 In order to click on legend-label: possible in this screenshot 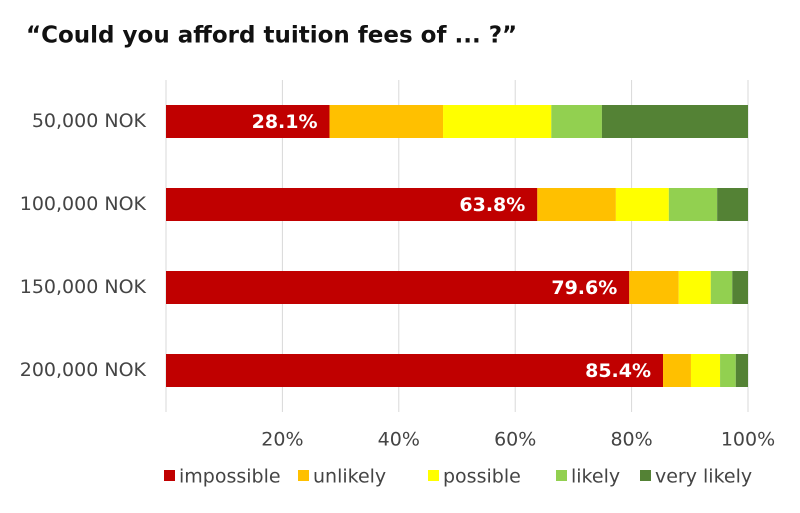, I will do `click(482, 477)`.